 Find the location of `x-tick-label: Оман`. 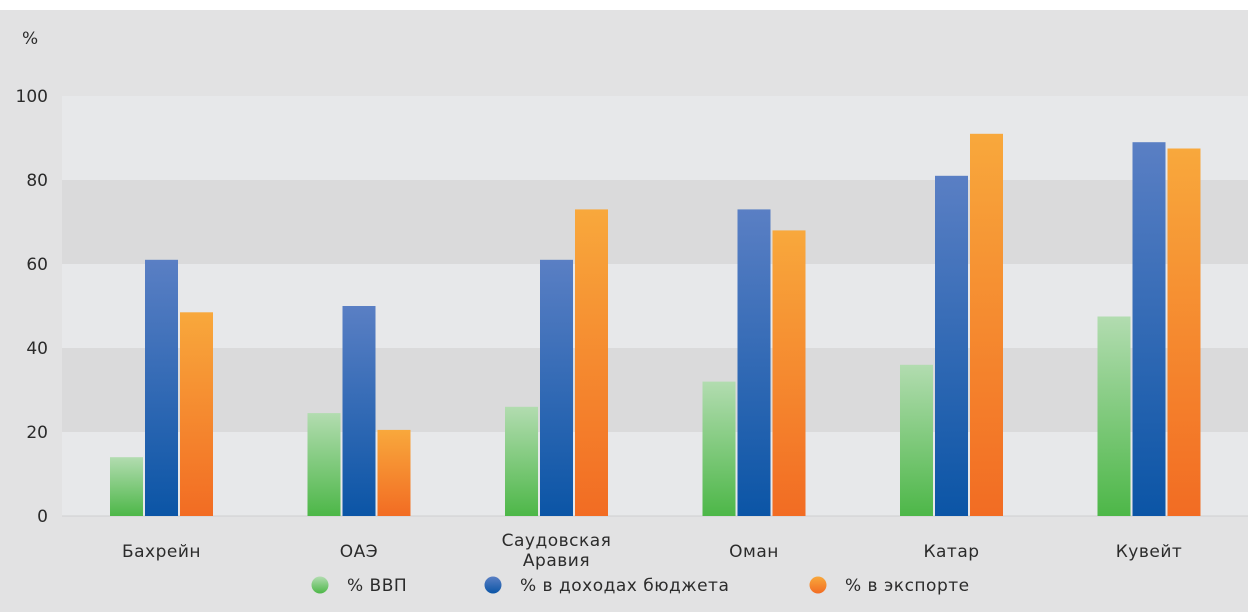

x-tick-label: Оман is located at coordinates (754, 552).